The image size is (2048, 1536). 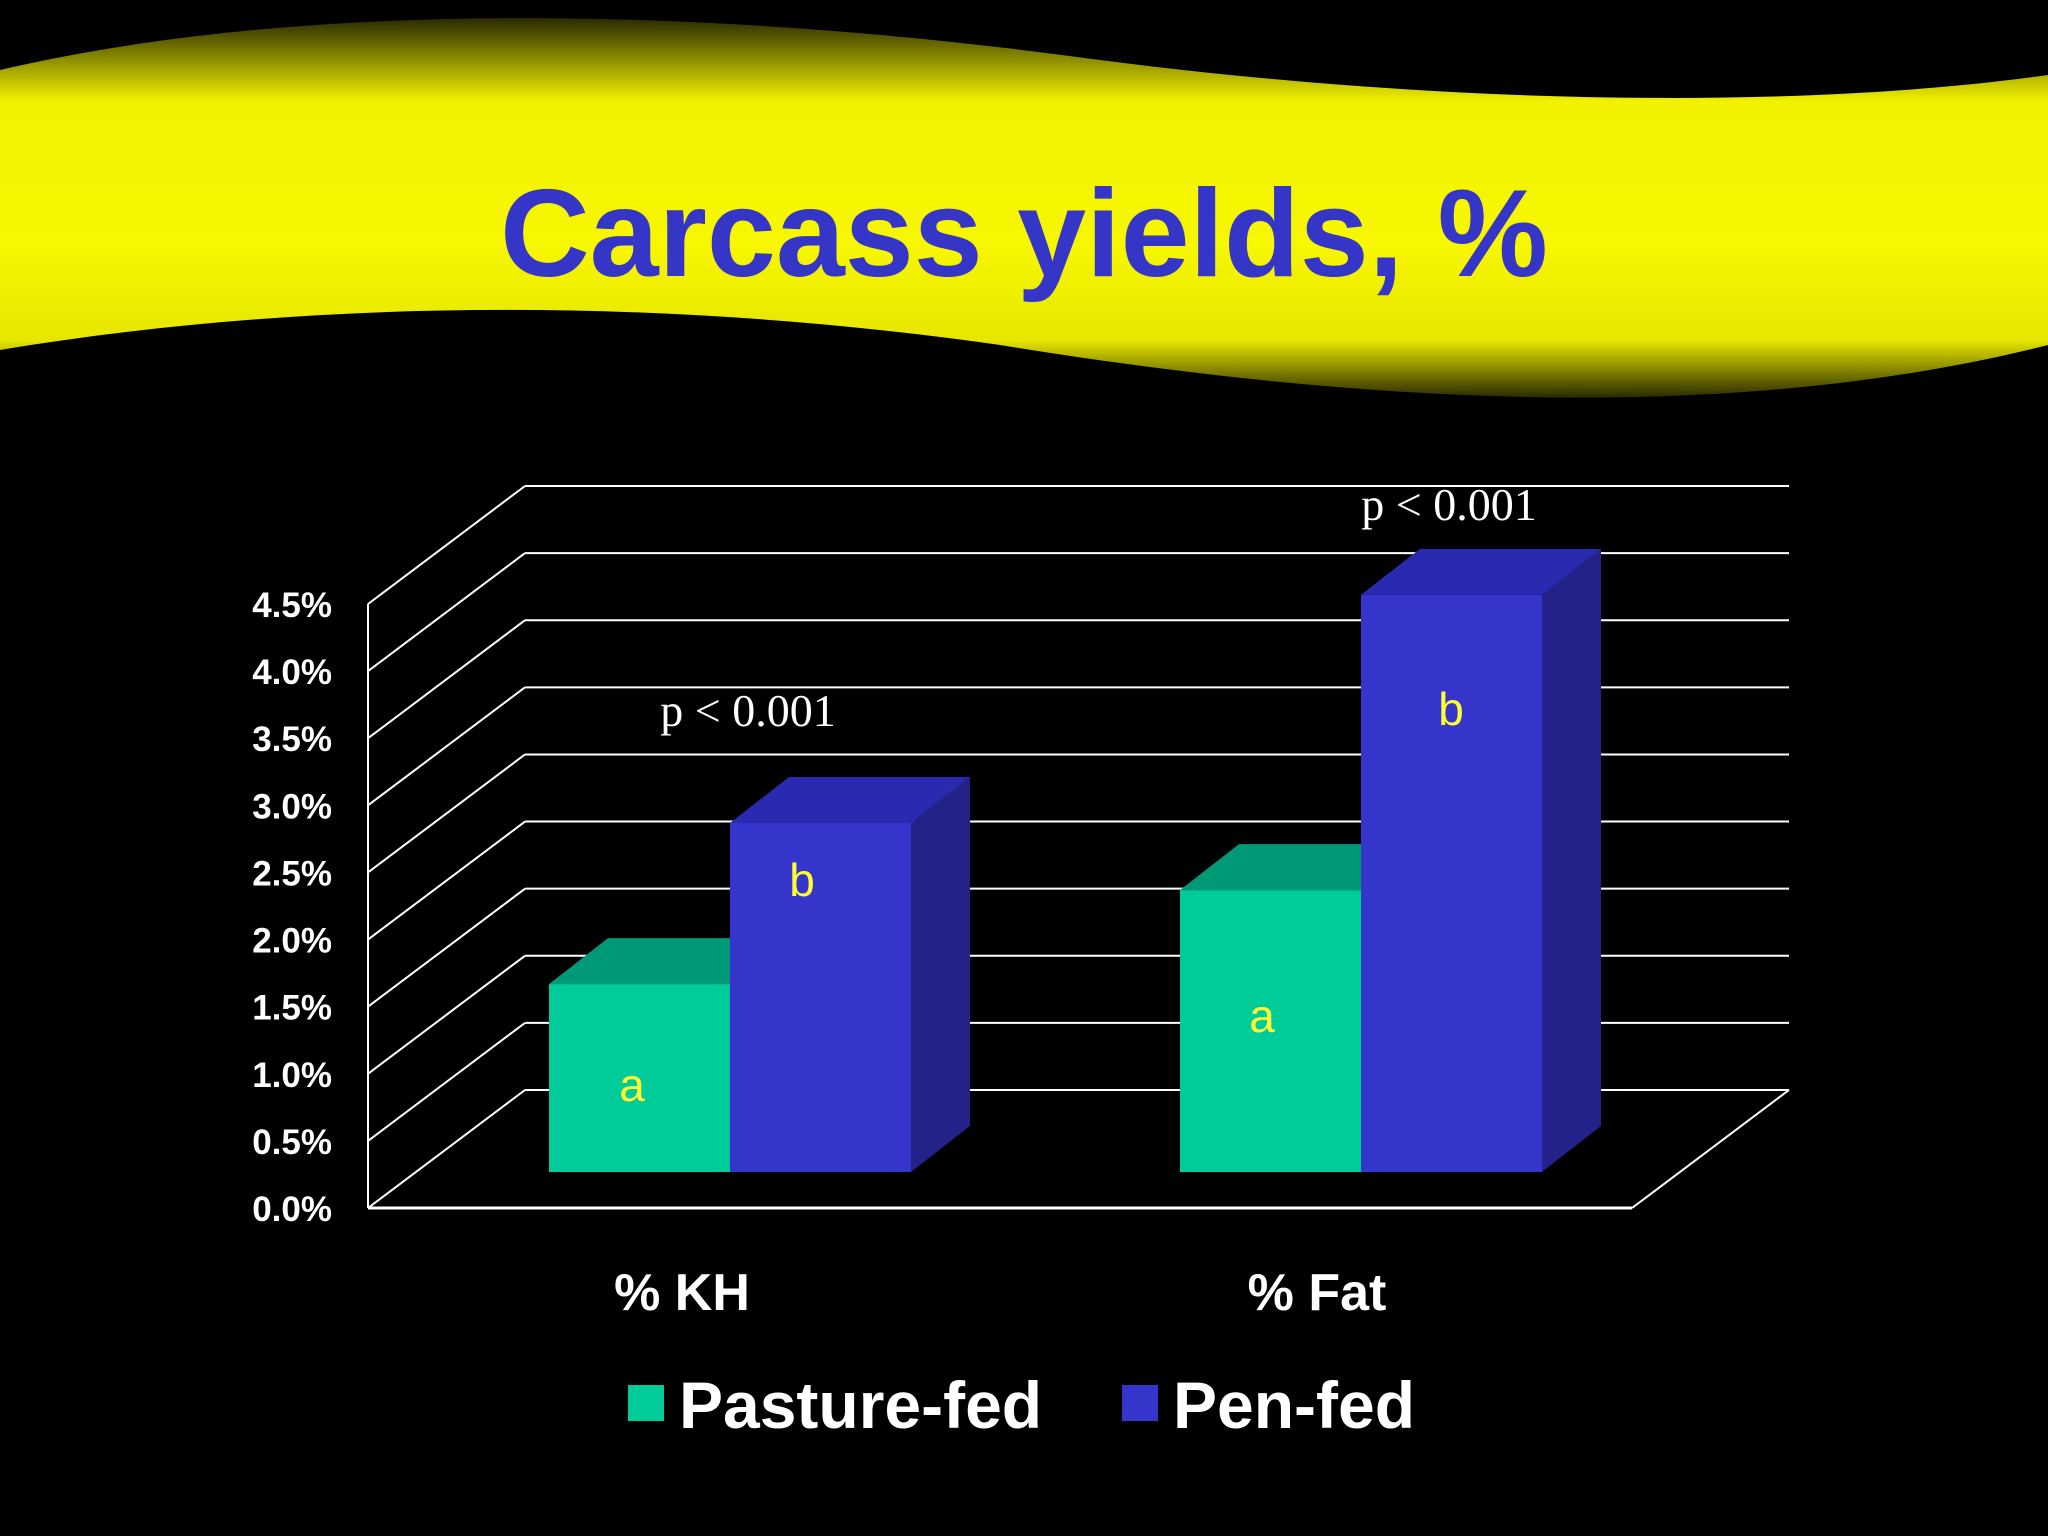 I want to click on x-axis-categories: % KH % Fat, so click(x=1000, y=1293).